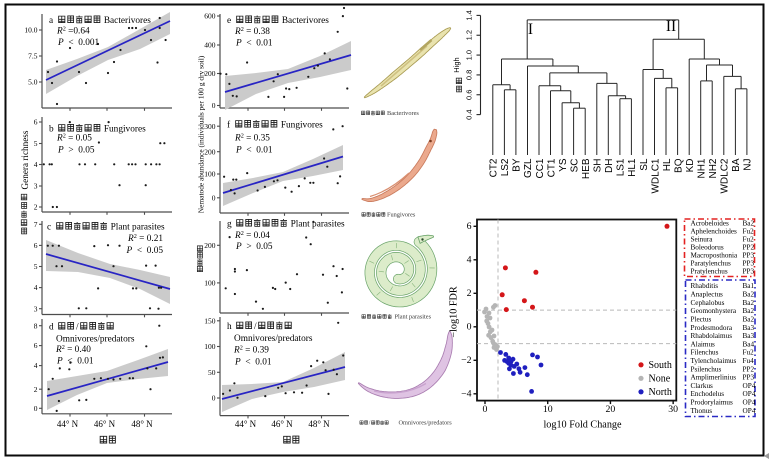 The height and width of the screenshot is (461, 769). Describe the element at coordinates (36, 308) in the screenshot. I see `svg-text: 3` at that location.